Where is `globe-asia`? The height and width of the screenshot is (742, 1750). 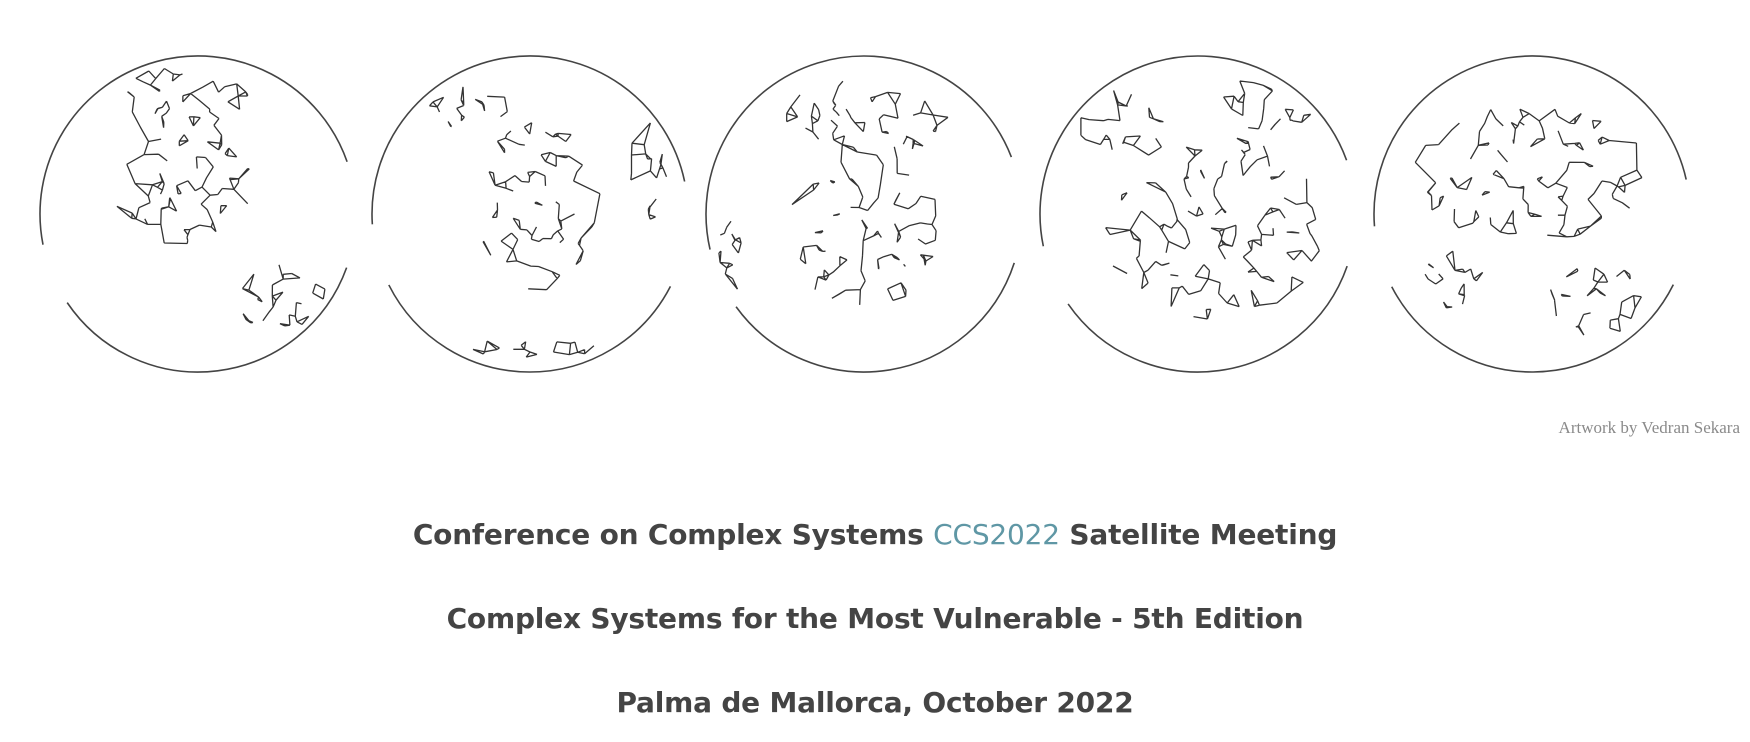 globe-asia is located at coordinates (1193, 214).